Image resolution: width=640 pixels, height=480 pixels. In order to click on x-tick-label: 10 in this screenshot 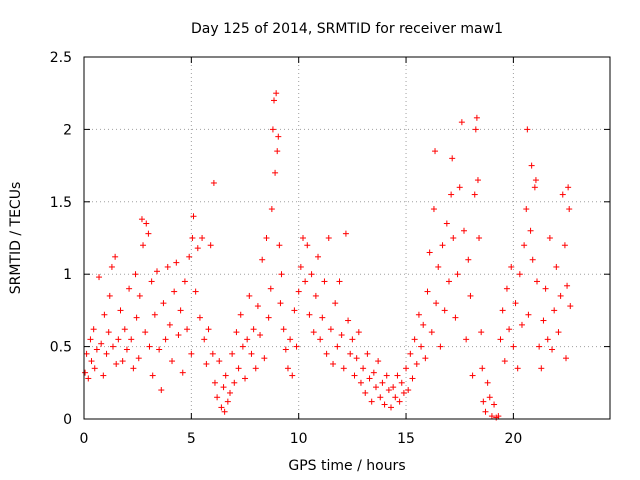, I will do `click(299, 439)`.